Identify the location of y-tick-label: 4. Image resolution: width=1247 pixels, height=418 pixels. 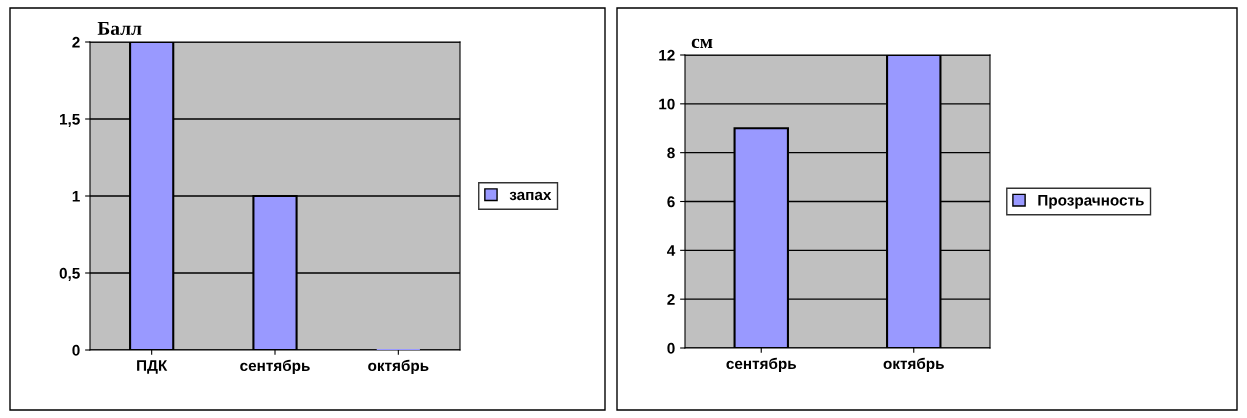
(671, 250).